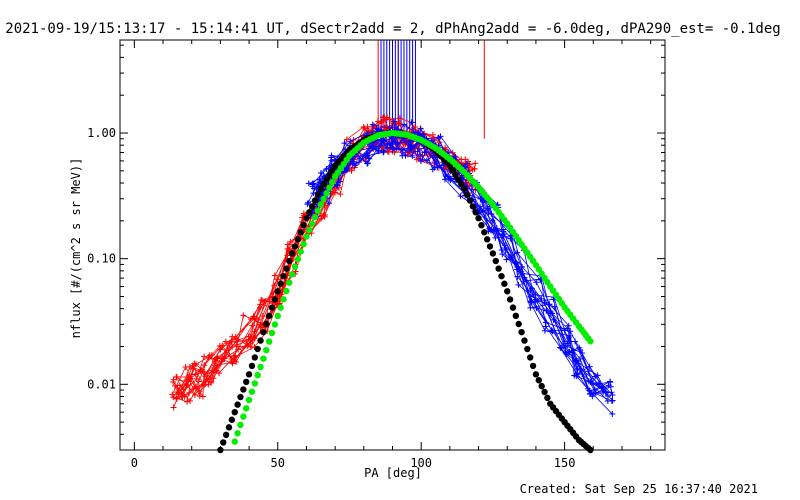  I want to click on y-axis-label: nflux [#/(cm^2 s sr MeV)], so click(76, 248).